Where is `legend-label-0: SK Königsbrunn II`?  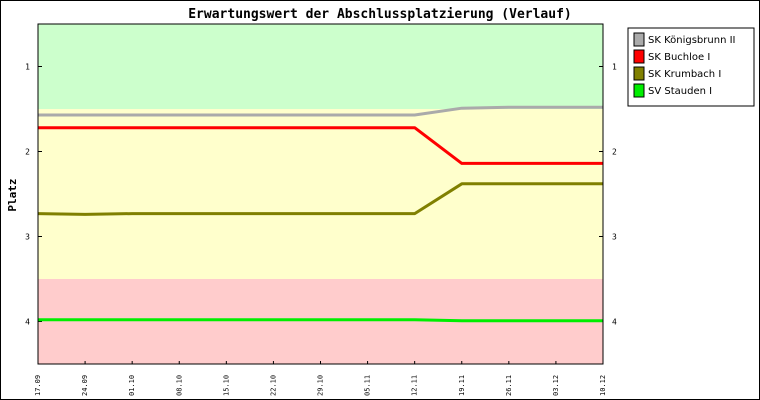
legend-label-0: SK Königsbrunn II is located at coordinates (692, 40).